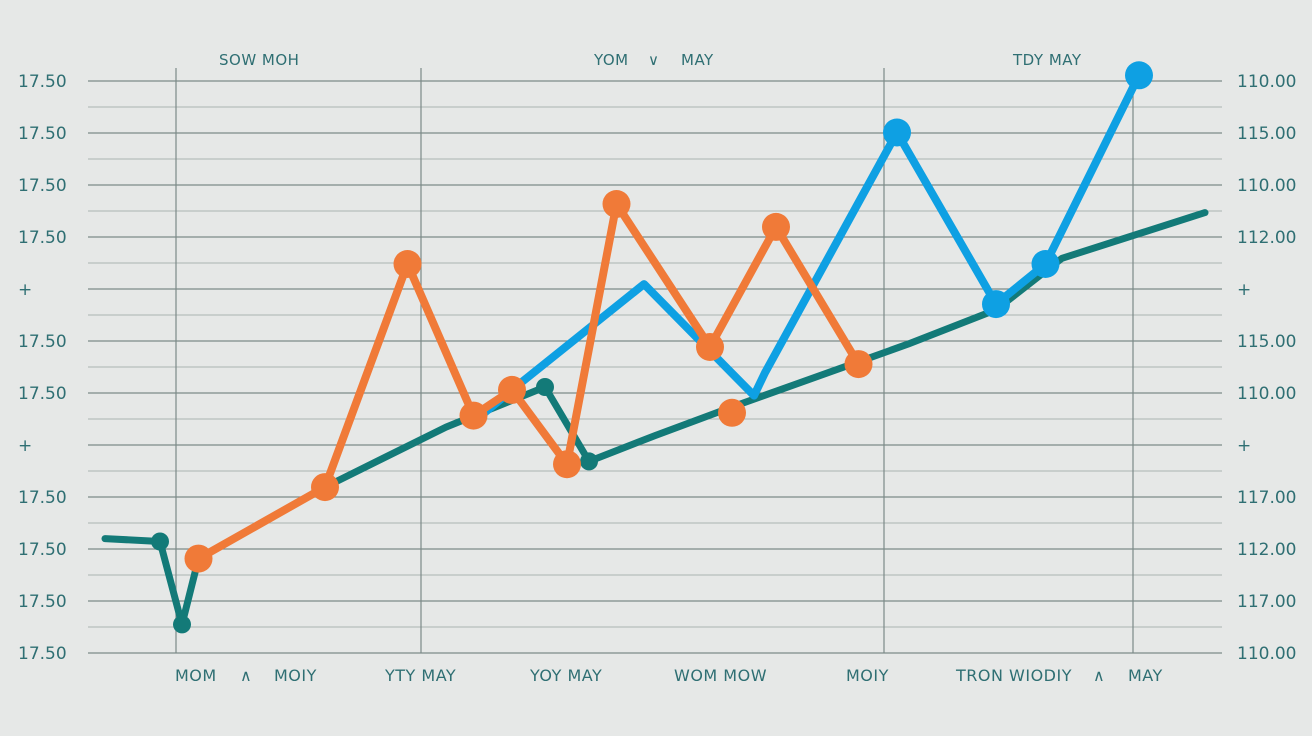 Image resolution: width=1312 pixels, height=736 pixels. I want to click on top-label: ∨, so click(653, 60).